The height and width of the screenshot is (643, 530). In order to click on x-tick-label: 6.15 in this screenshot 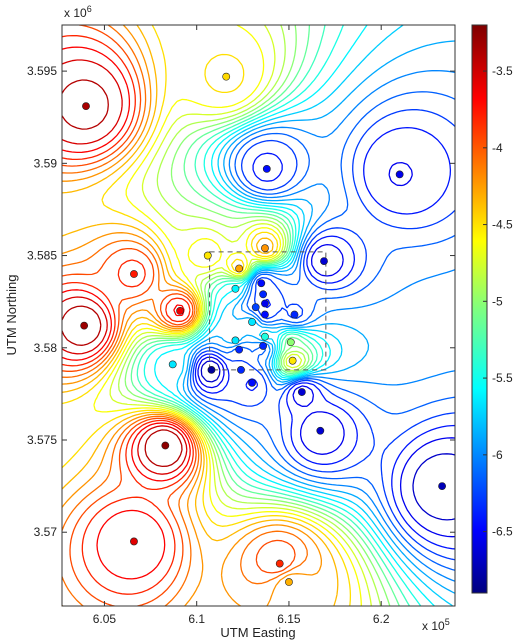, I will do `click(289, 619)`.